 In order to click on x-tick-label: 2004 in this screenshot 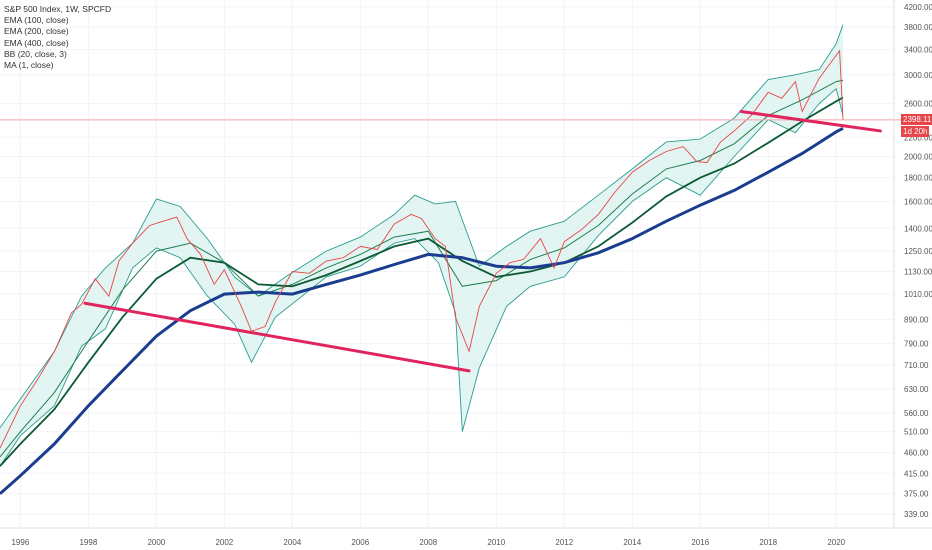, I will do `click(292, 542)`.